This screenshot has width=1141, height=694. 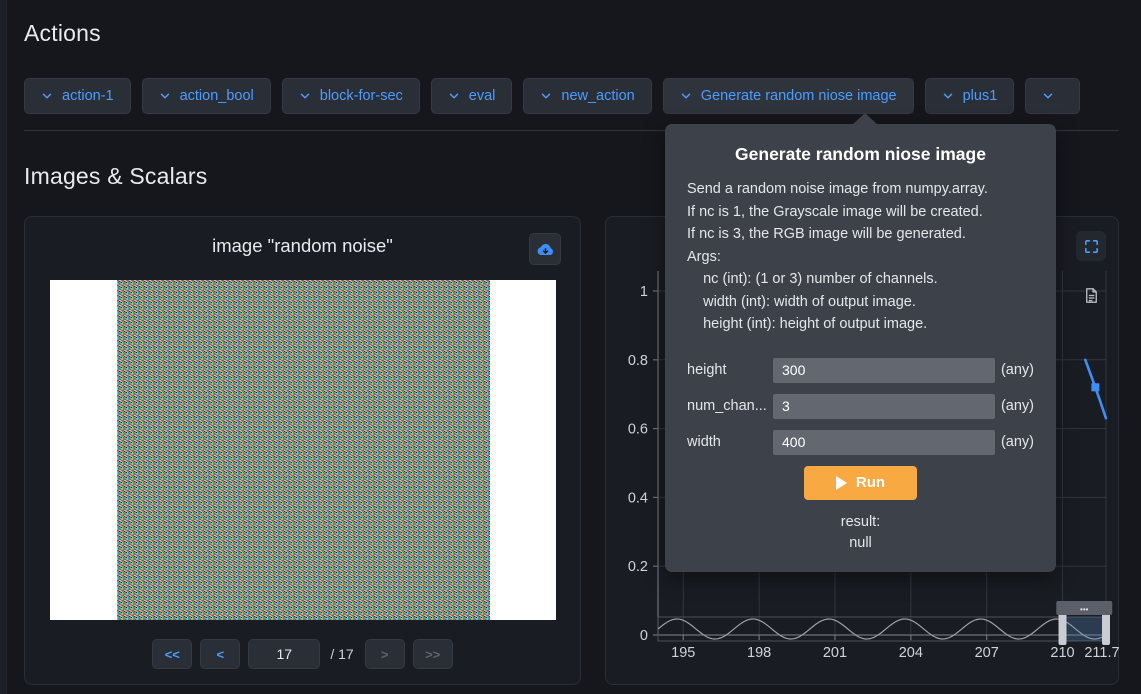 I want to click on action-button-block-for-sec: block-for-sec, so click(x=350, y=96).